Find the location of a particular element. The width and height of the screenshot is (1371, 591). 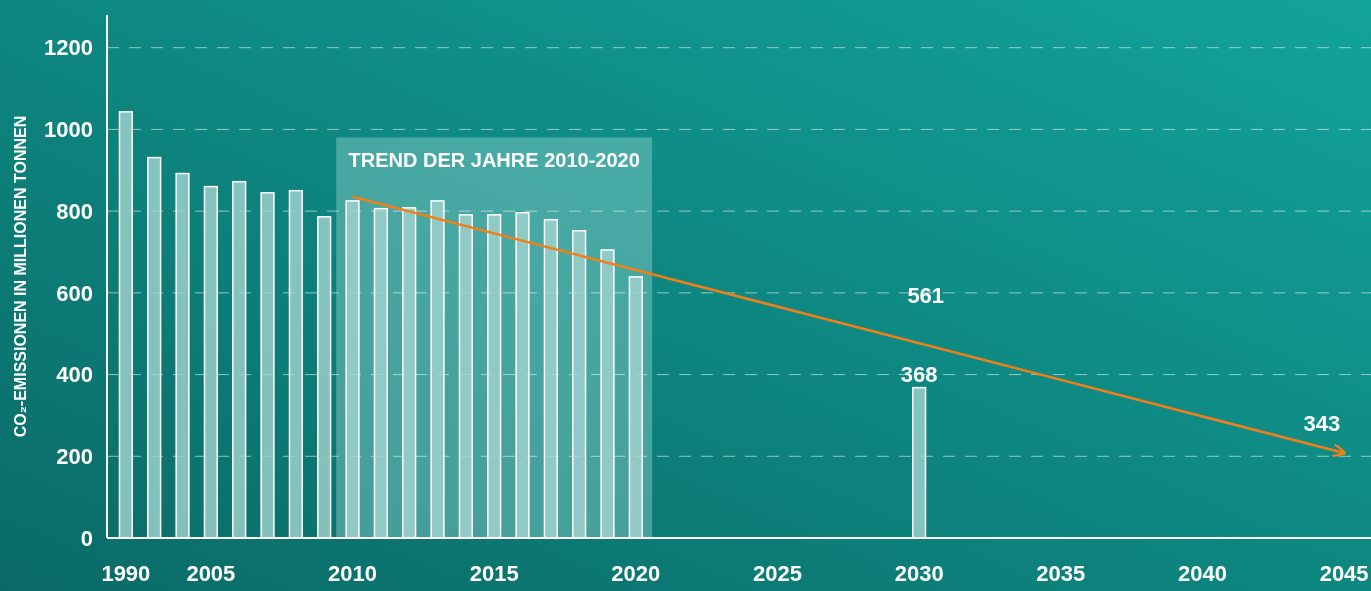

y-tick-label: 1200 is located at coordinates (68, 48).